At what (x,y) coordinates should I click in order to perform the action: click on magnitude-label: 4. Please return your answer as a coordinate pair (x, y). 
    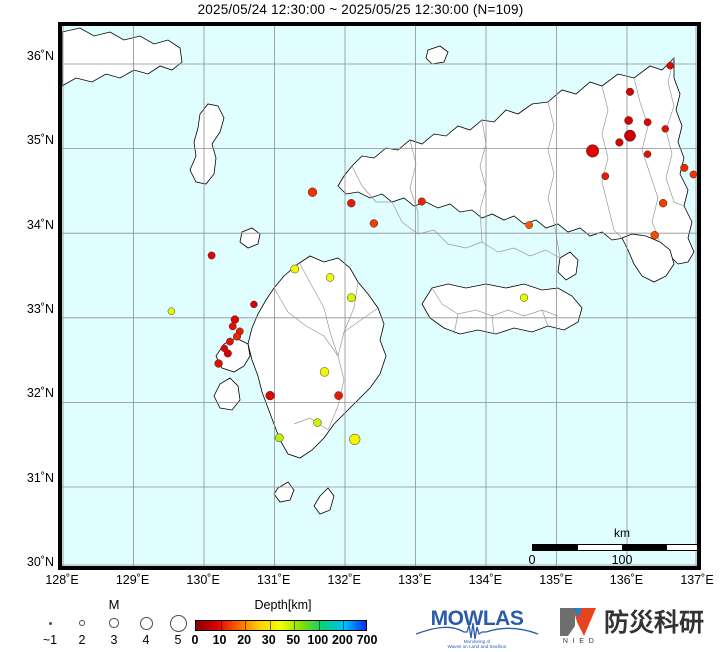
    Looking at the image, I should click on (146, 640).